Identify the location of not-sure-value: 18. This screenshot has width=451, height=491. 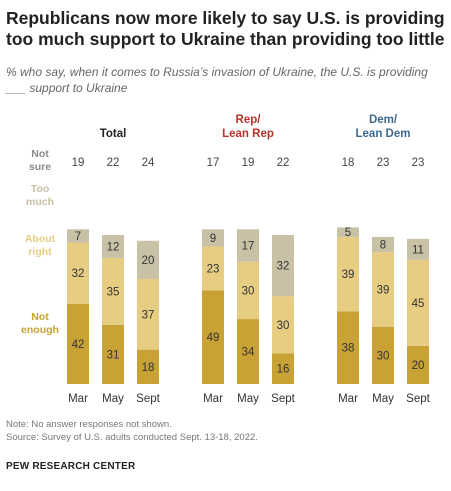
(348, 163).